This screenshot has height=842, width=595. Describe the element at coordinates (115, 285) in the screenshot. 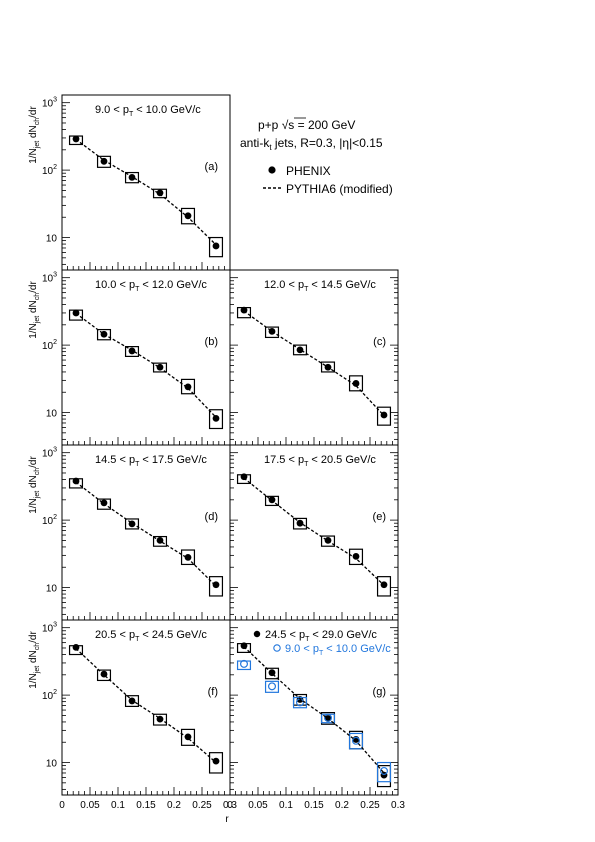

I see `pt-range-part: 10.0 < p` at that location.